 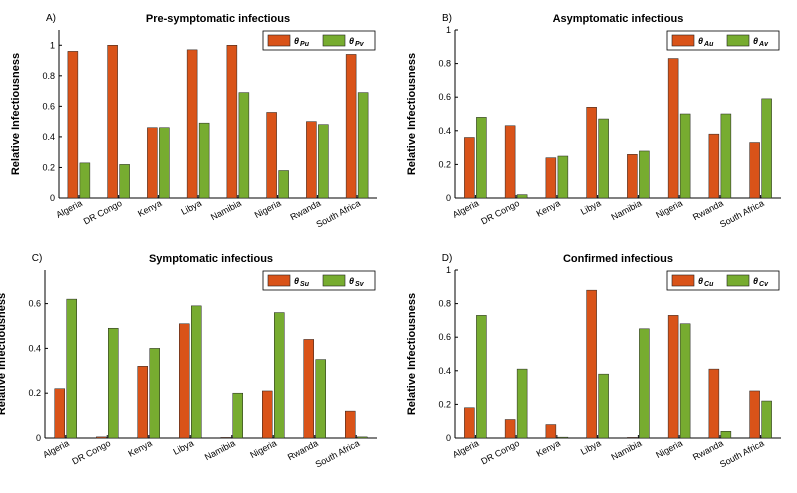 What do you see at coordinates (551, 178) in the screenshot?
I see `bar-au-kenya` at bounding box center [551, 178].